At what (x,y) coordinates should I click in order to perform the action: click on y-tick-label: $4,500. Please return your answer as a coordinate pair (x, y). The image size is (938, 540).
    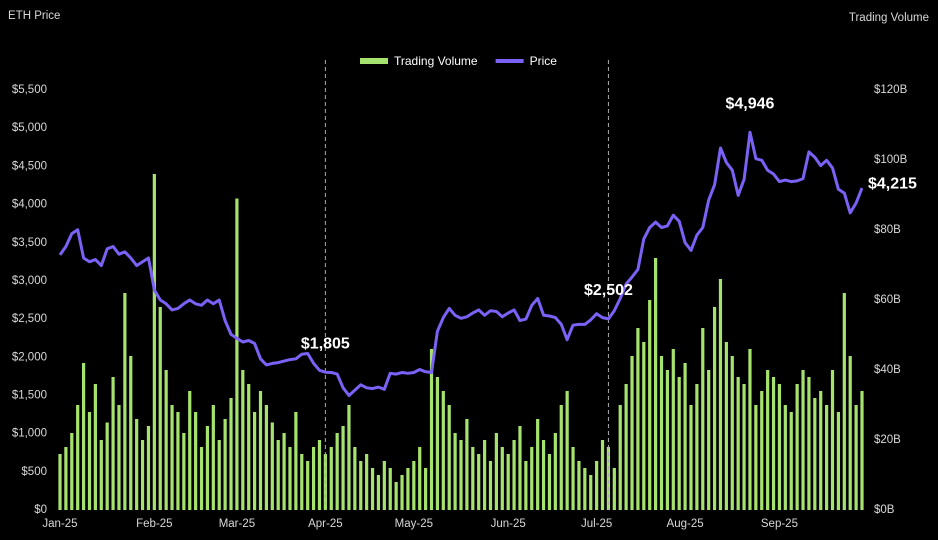
    Looking at the image, I should click on (29, 166).